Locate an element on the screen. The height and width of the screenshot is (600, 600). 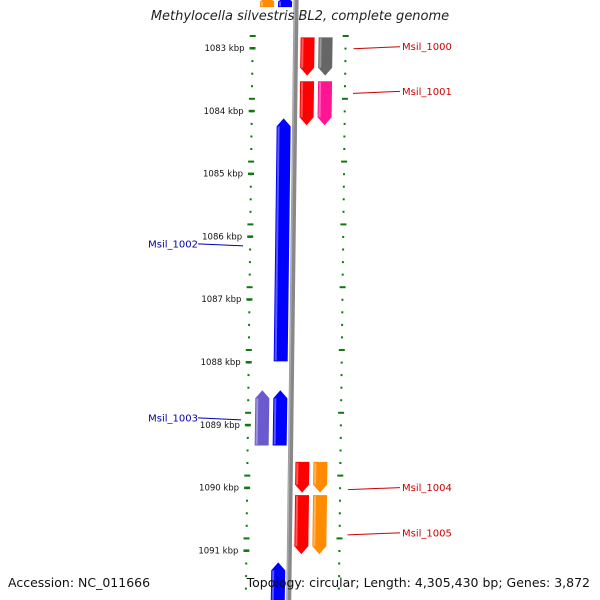
gene-label: Msil_1001 is located at coordinates (427, 92).